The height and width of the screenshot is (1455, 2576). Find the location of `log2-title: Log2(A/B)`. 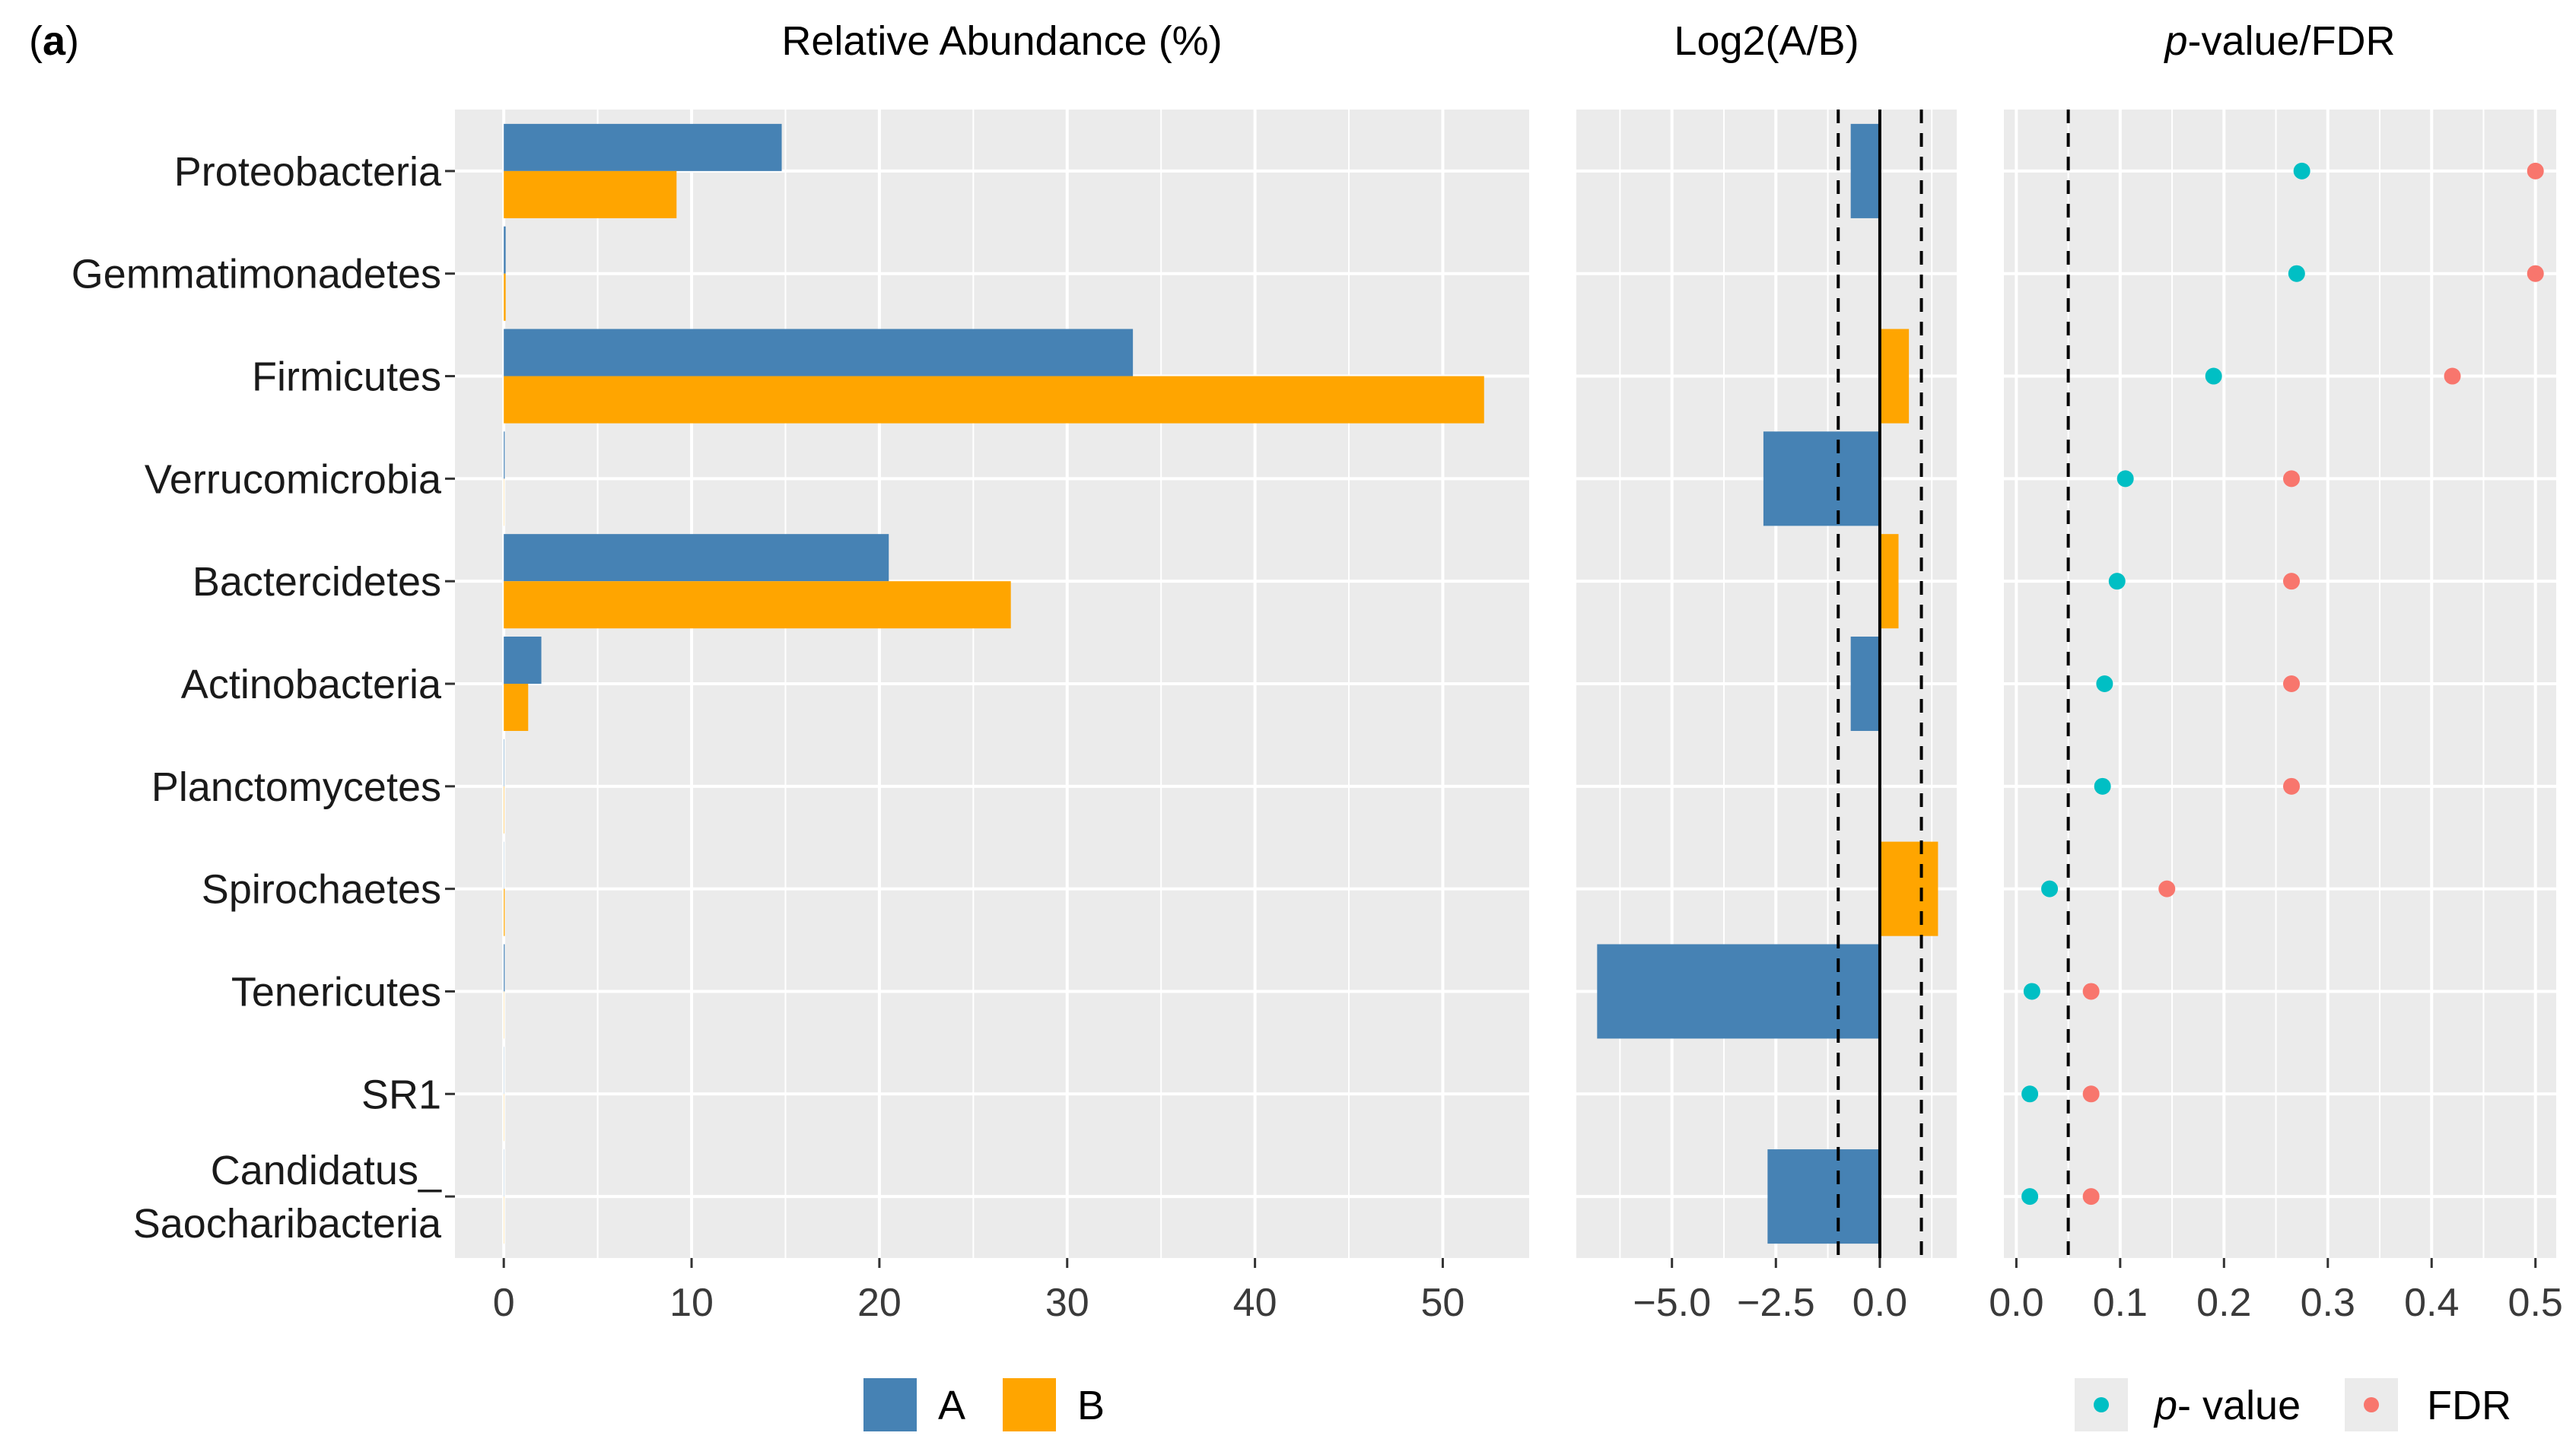

log2-title: Log2(A/B) is located at coordinates (1766, 41).